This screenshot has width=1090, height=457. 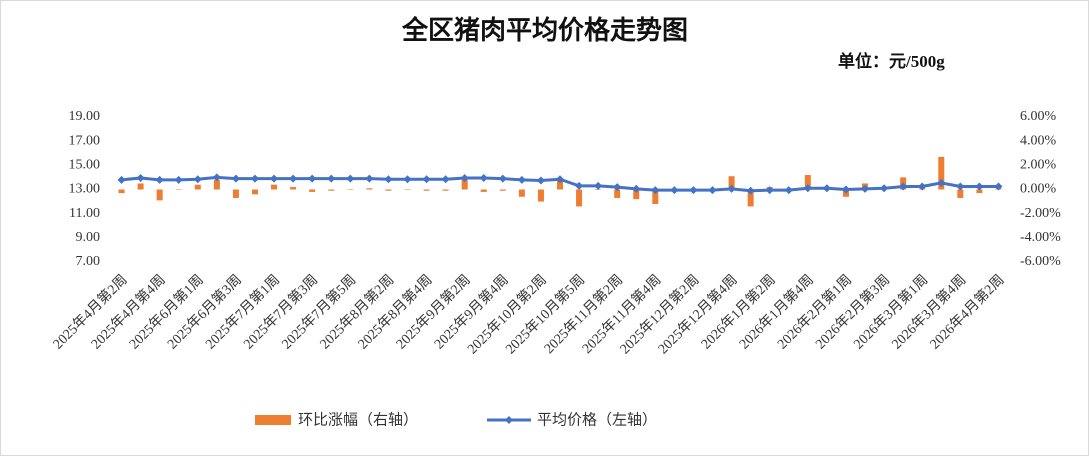 What do you see at coordinates (1040, 261) in the screenshot?
I see `y2-tick-label: -6.00%` at bounding box center [1040, 261].